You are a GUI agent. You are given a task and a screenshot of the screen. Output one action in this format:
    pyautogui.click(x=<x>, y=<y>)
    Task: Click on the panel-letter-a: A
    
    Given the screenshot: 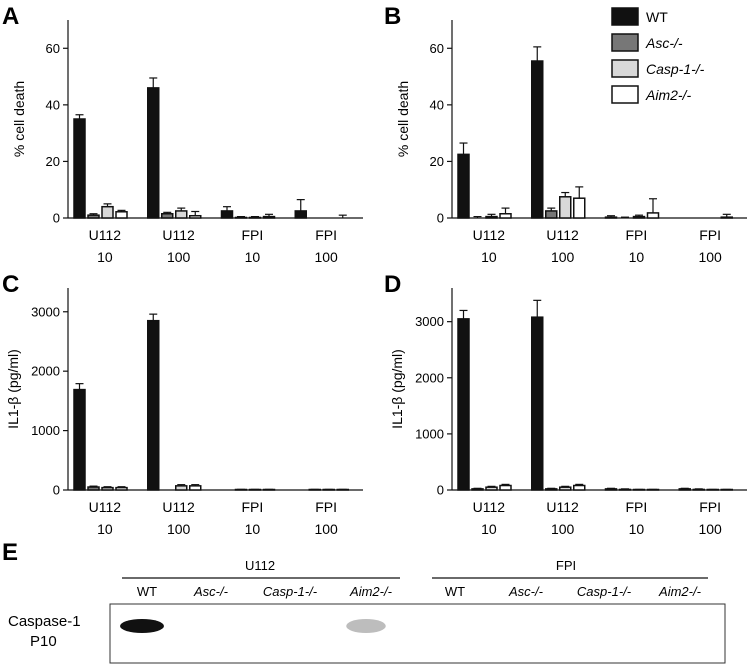 What is the action you would take?
    pyautogui.click(x=10, y=16)
    